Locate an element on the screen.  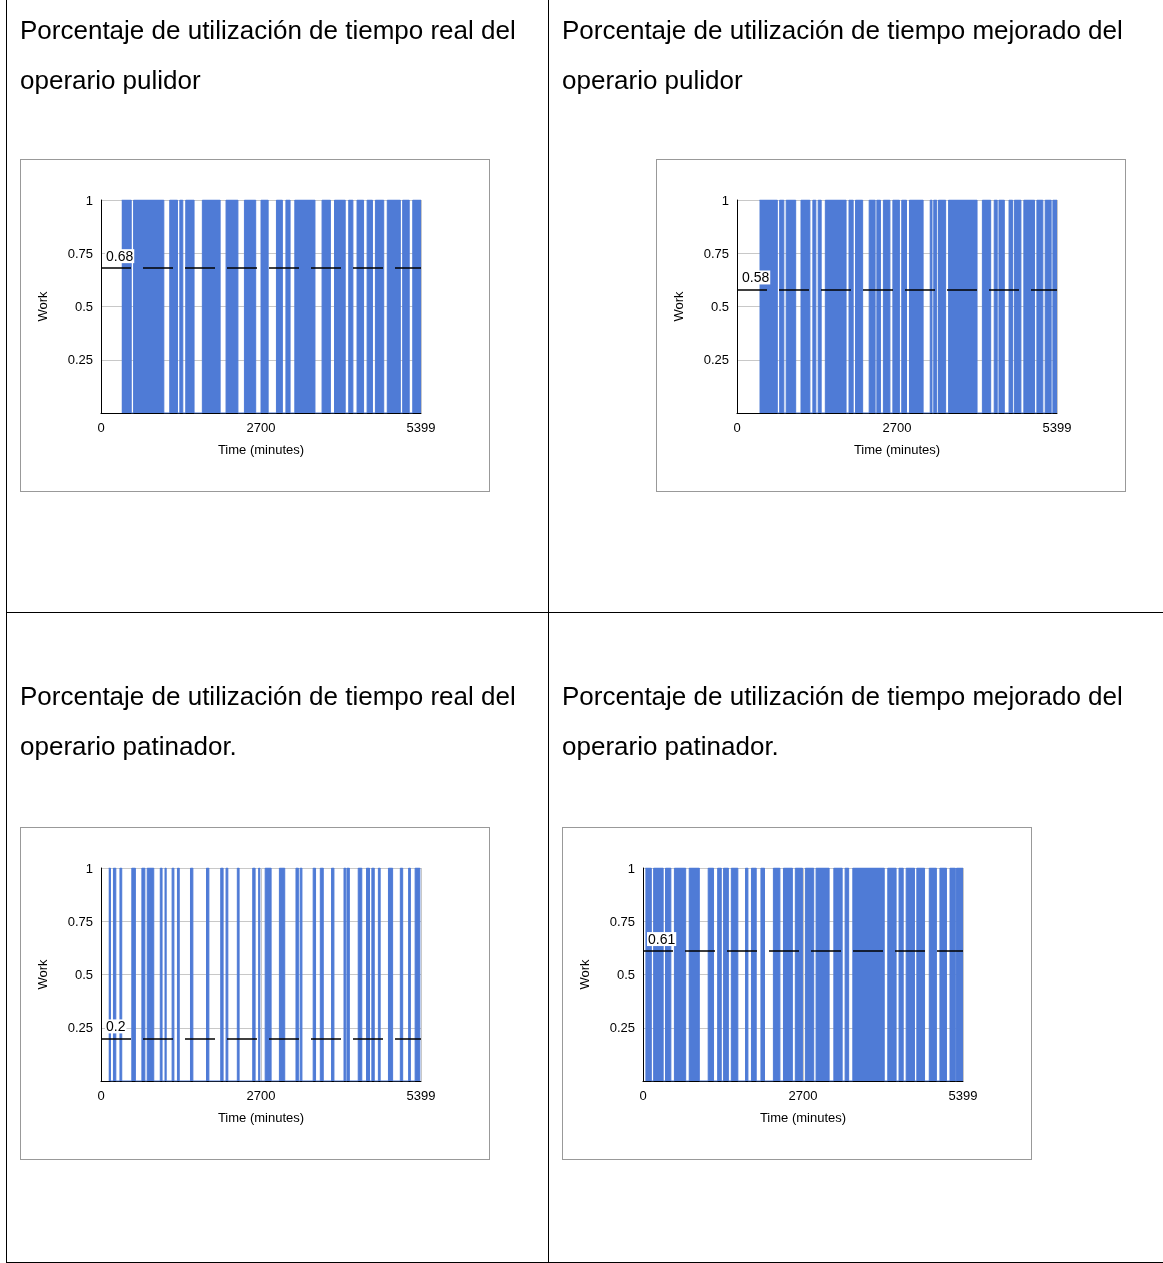
ref-line-label: 0.61 is located at coordinates (662, 939).